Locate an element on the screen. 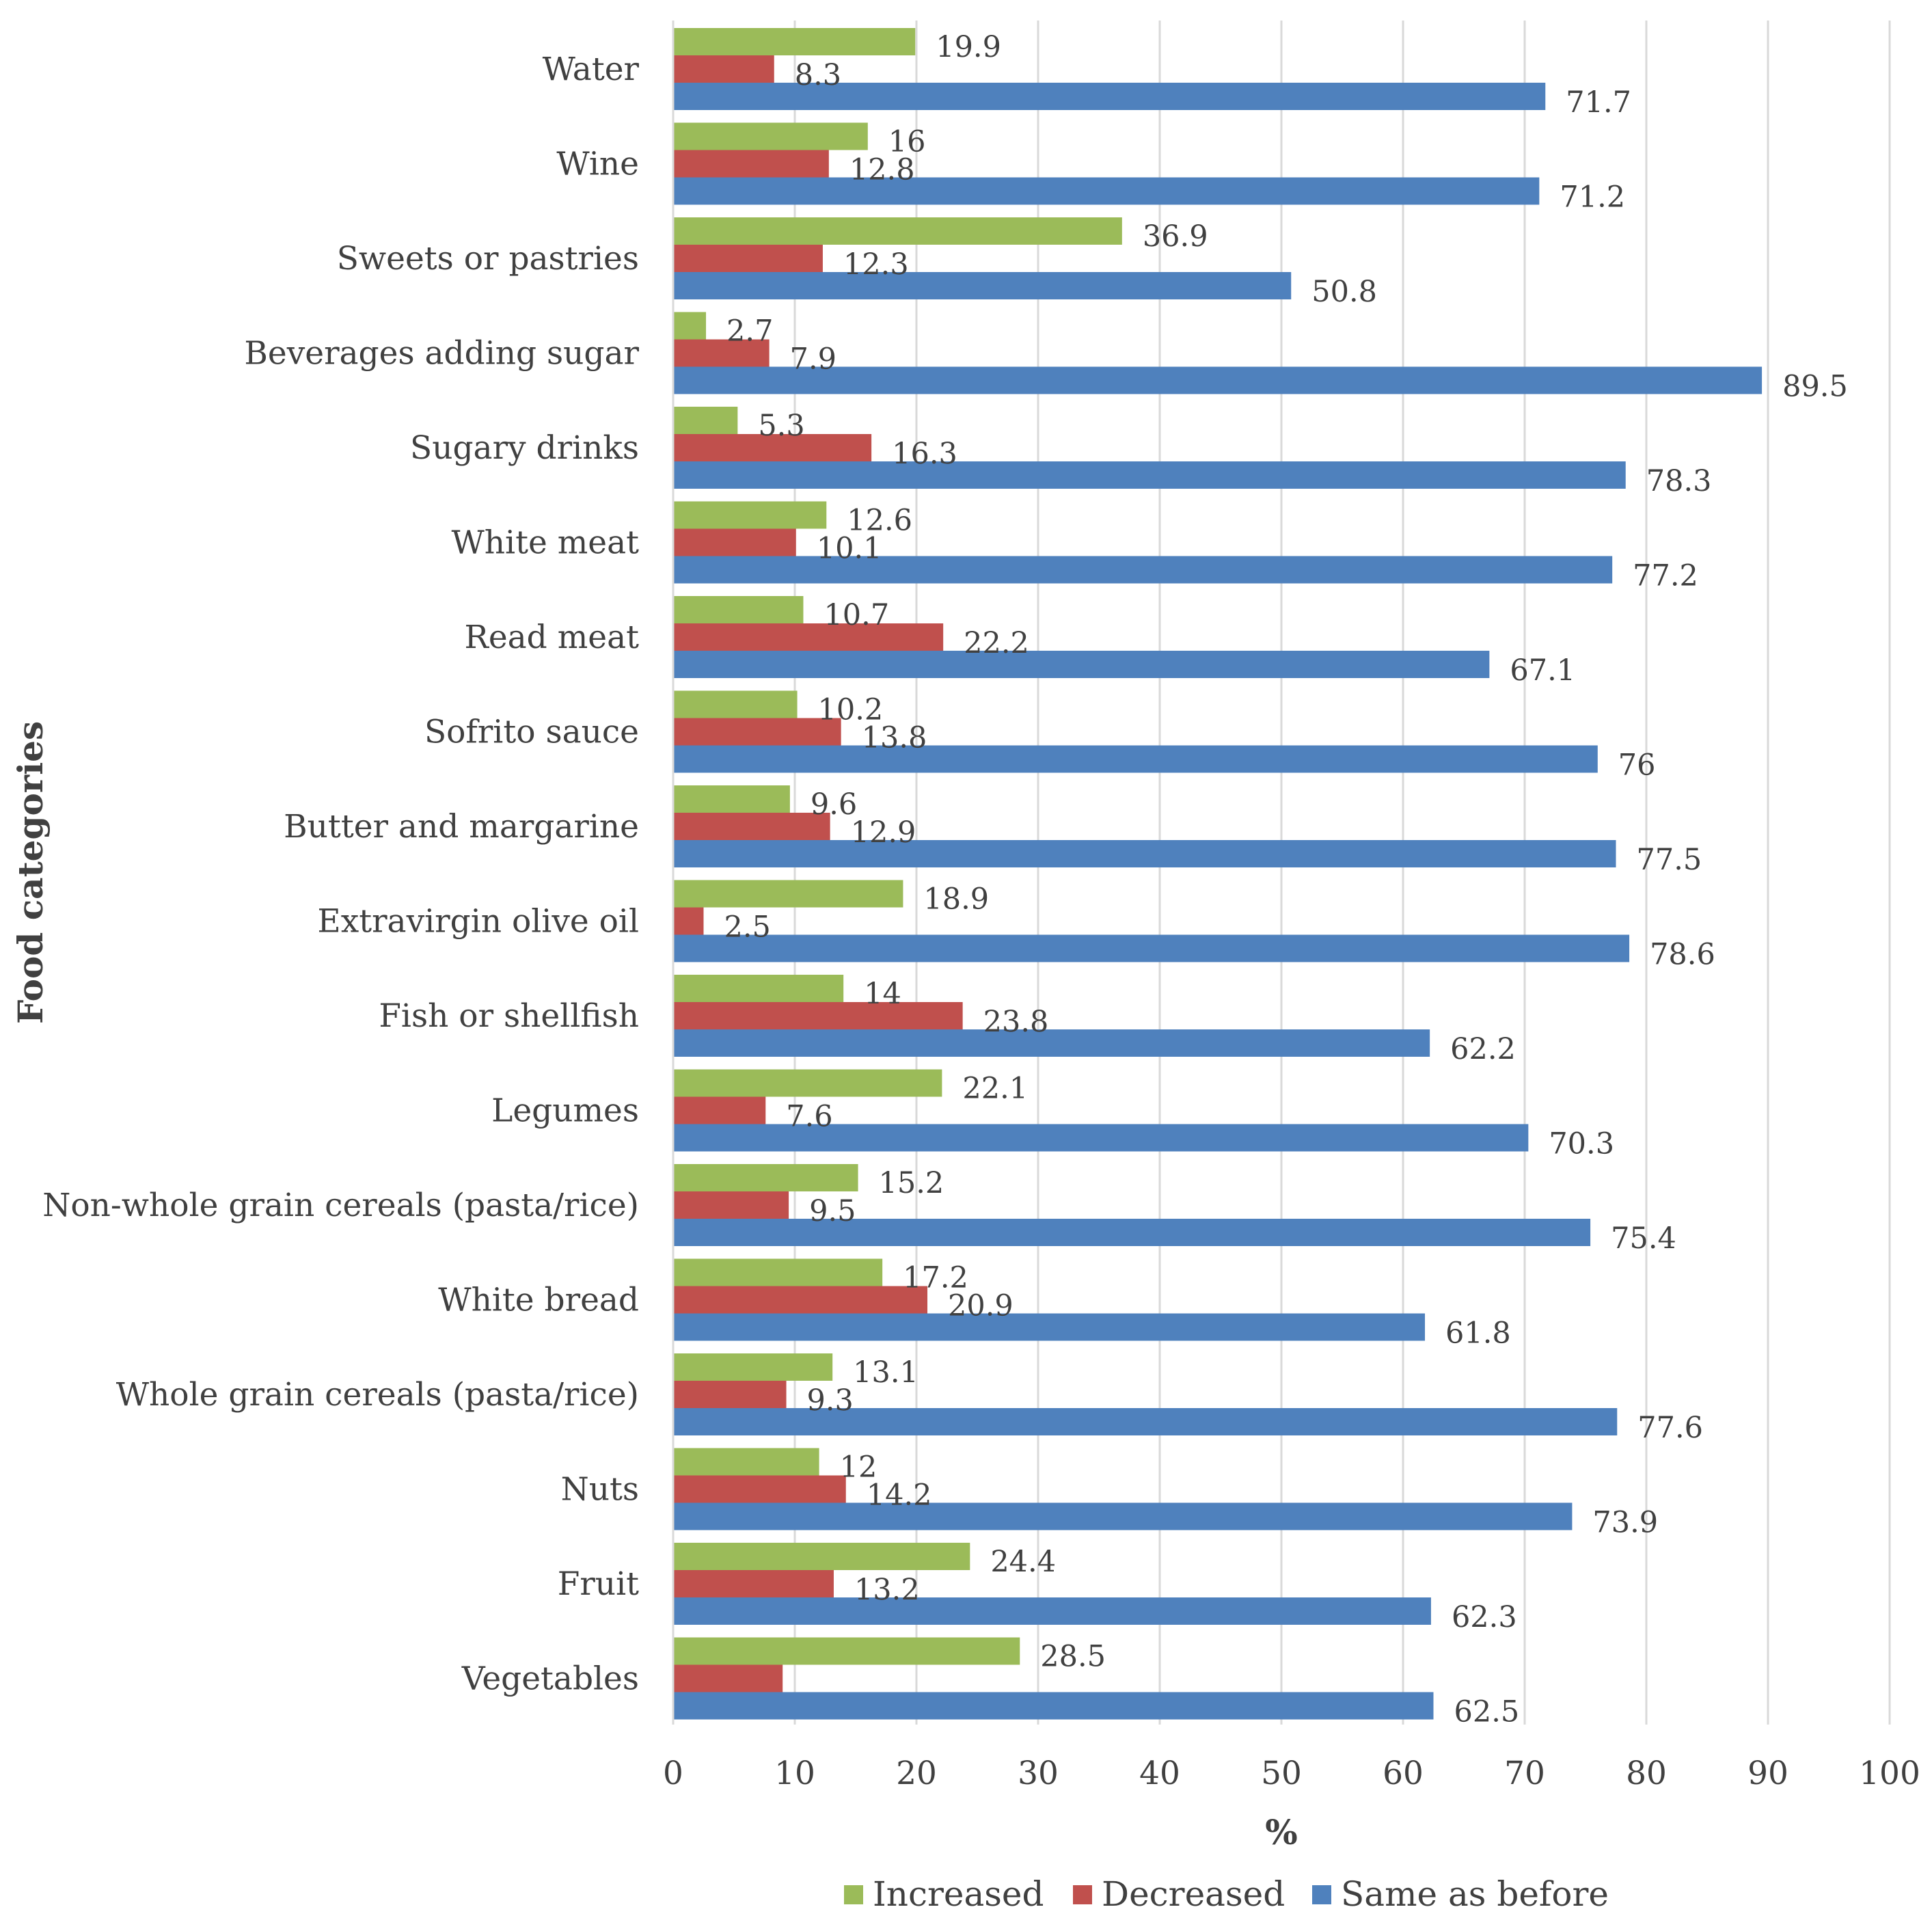 The image size is (1932, 1931). legend: Increased Decreased Same as before is located at coordinates (1226, 1894).